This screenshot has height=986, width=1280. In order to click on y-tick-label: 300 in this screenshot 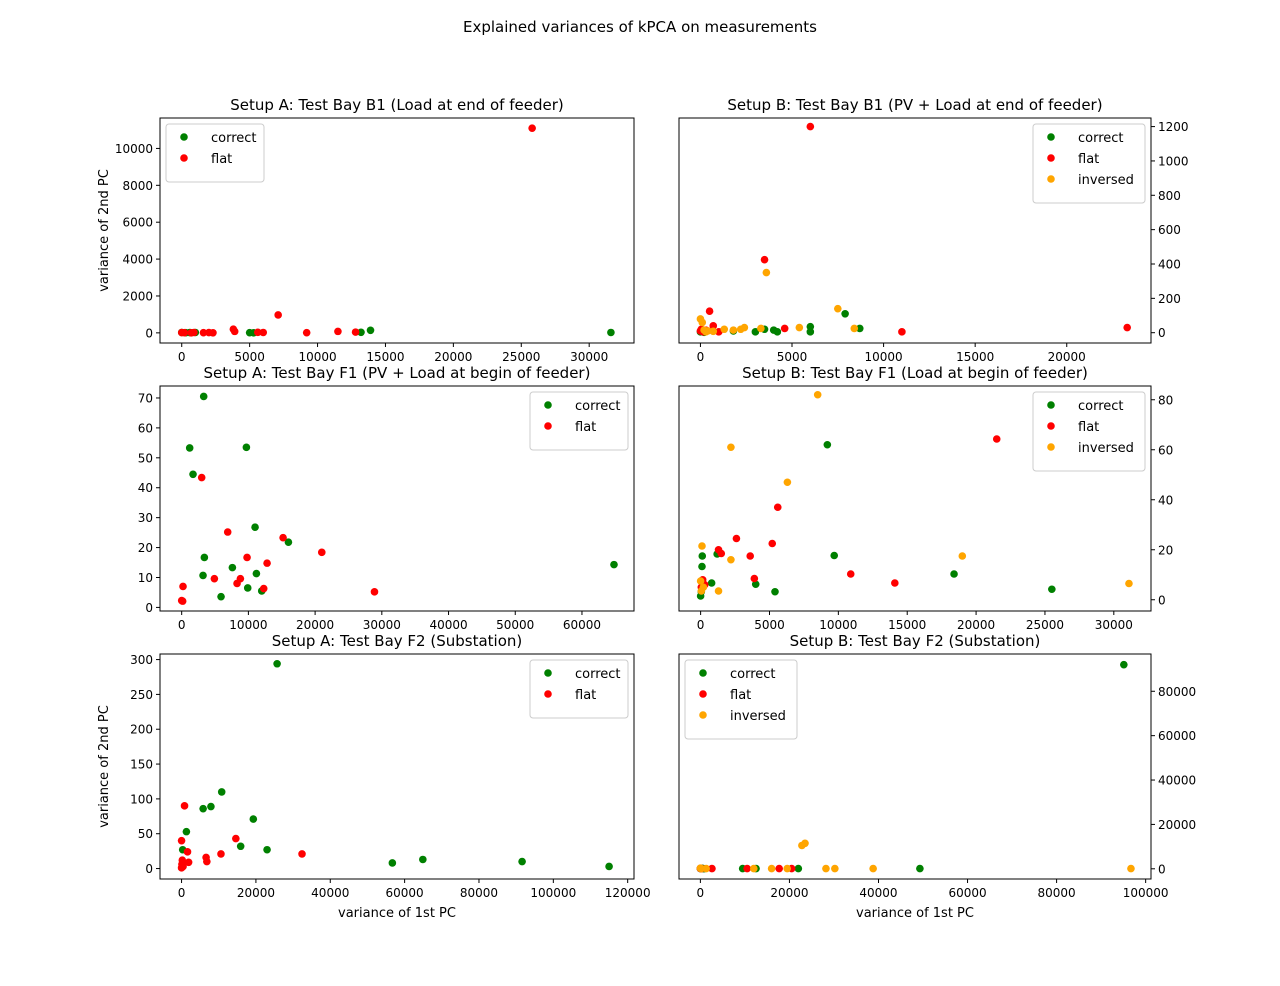, I will do `click(141, 660)`.